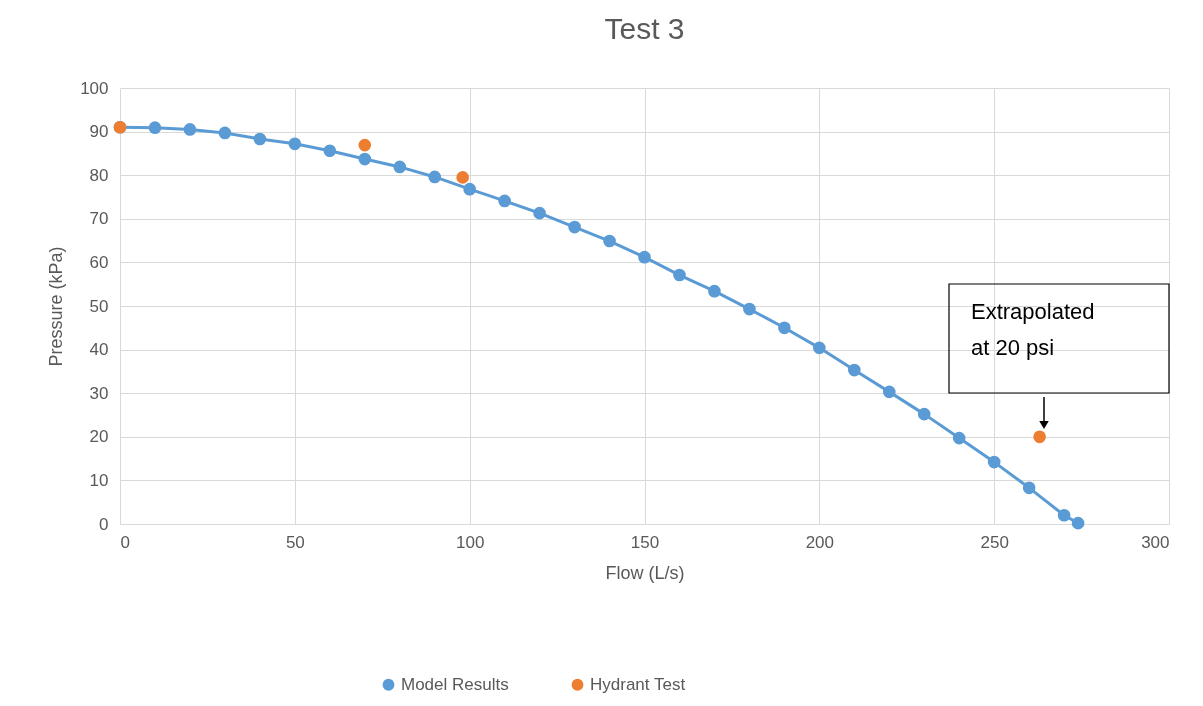 This screenshot has height=706, width=1203. What do you see at coordinates (104, 524) in the screenshot?
I see `y-tick-label: 0` at bounding box center [104, 524].